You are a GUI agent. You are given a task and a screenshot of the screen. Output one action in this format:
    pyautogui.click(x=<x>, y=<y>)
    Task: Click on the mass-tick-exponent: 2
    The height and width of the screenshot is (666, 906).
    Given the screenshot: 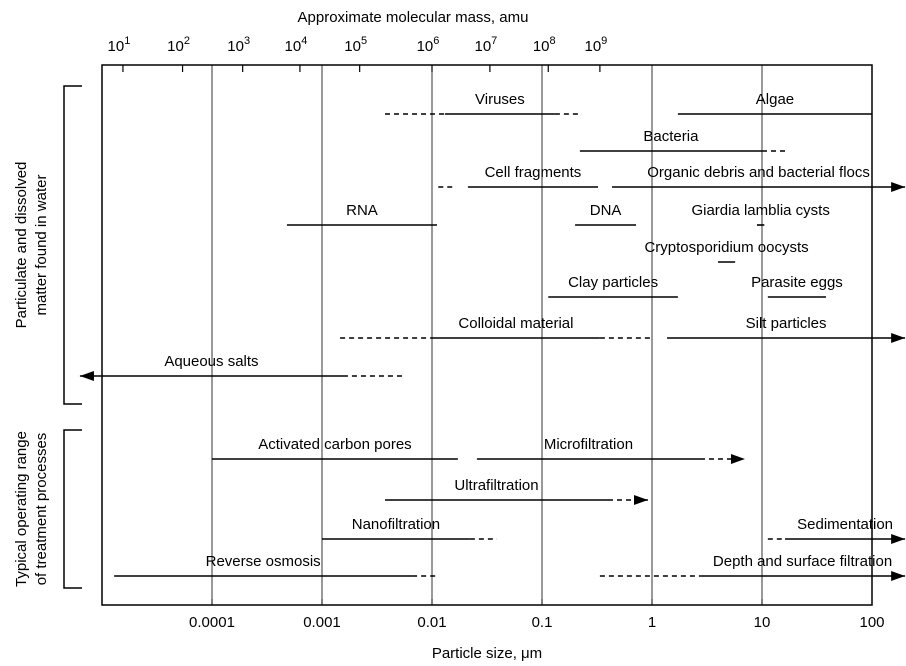 What is the action you would take?
    pyautogui.click(x=187, y=41)
    